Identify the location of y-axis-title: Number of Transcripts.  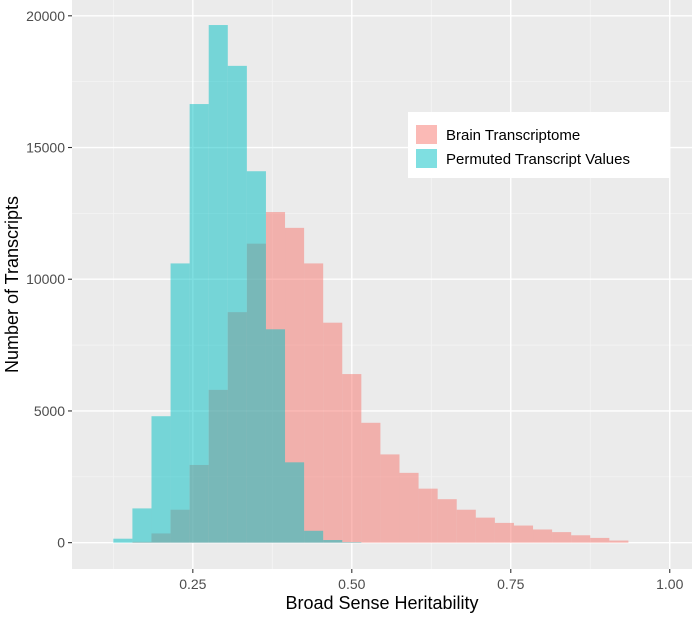
(12, 284).